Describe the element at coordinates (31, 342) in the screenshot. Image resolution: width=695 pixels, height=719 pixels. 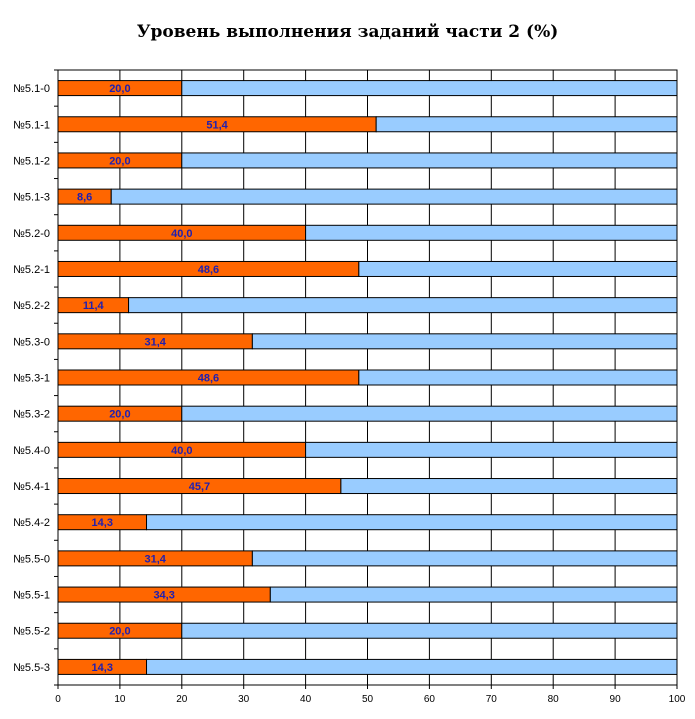
I see `category-label: №5.3-0` at that location.